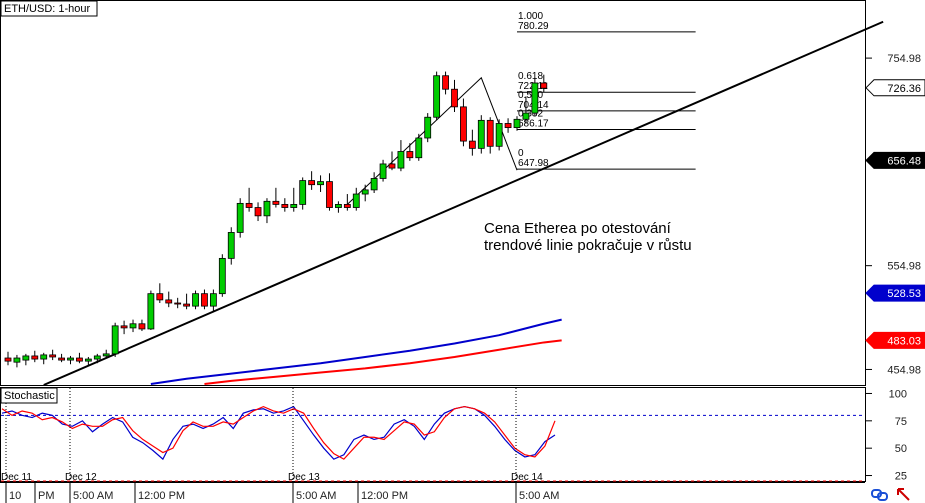 This screenshot has width=925, height=503. I want to click on fib-ratio-label: 0.382, so click(530, 114).